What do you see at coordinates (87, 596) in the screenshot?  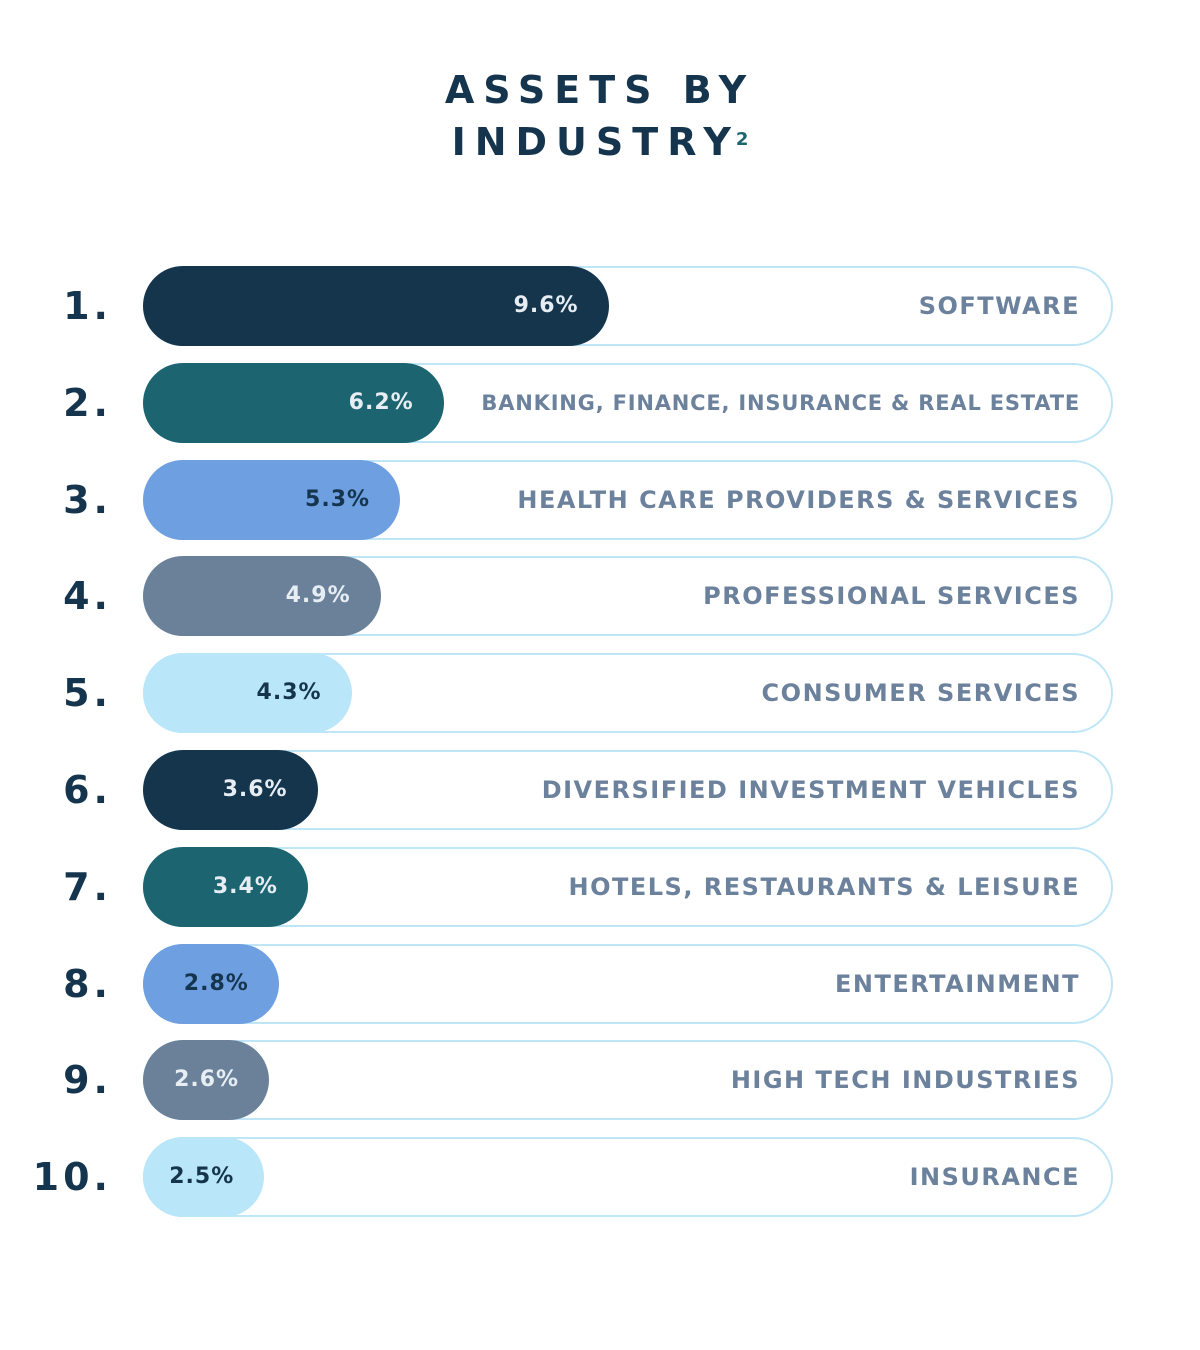 I see `rank-number: 4.` at bounding box center [87, 596].